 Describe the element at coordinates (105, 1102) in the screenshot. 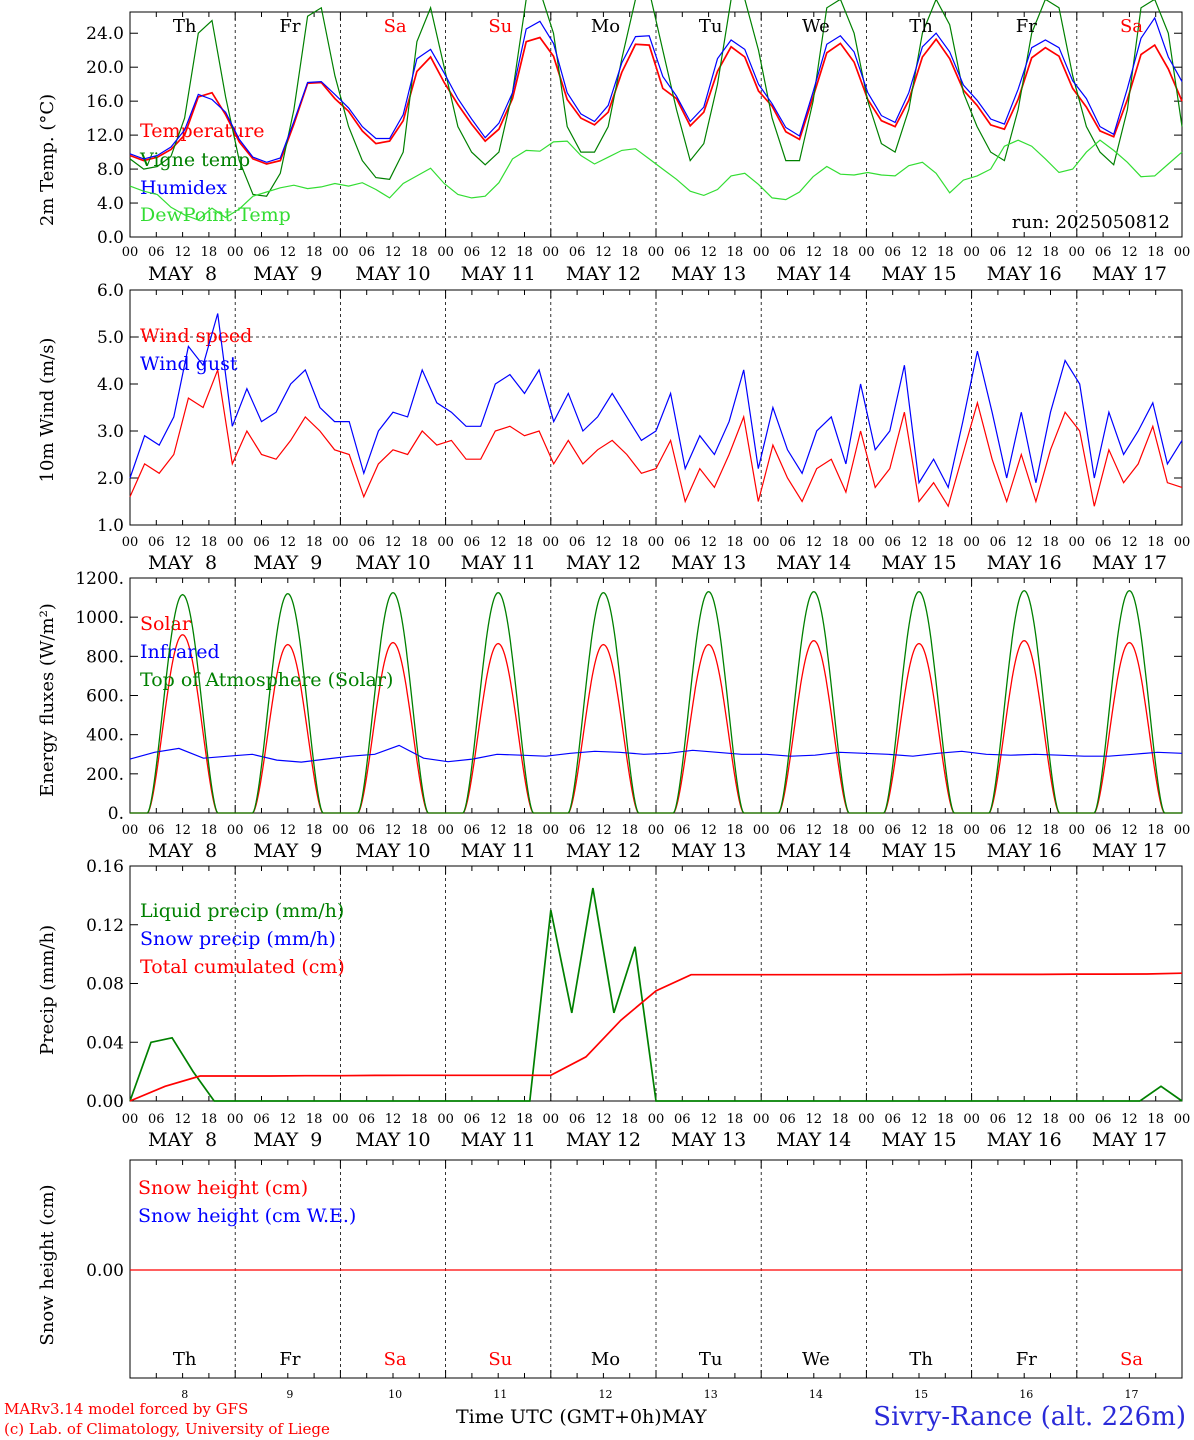

I see `y-tick-label: 0.00` at that location.